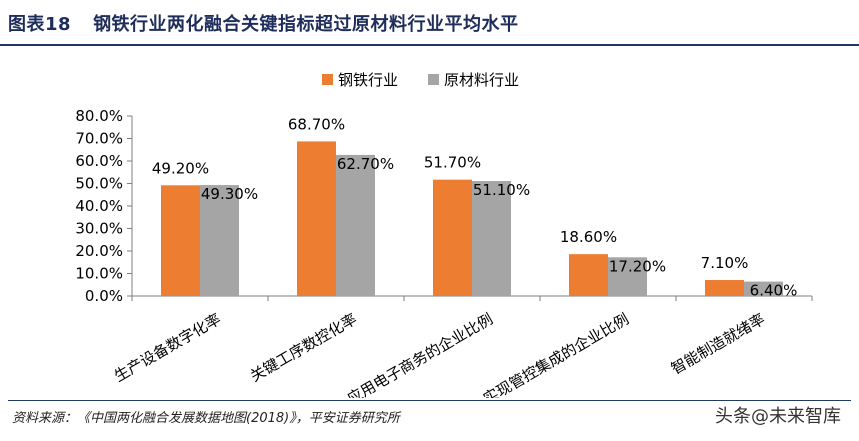 The height and width of the screenshot is (441, 859). Describe the element at coordinates (206, 418) in the screenshot. I see `source-note: 资料来源：《中国两化融合发展数据地图(2018)》，平安证券研究所` at that location.